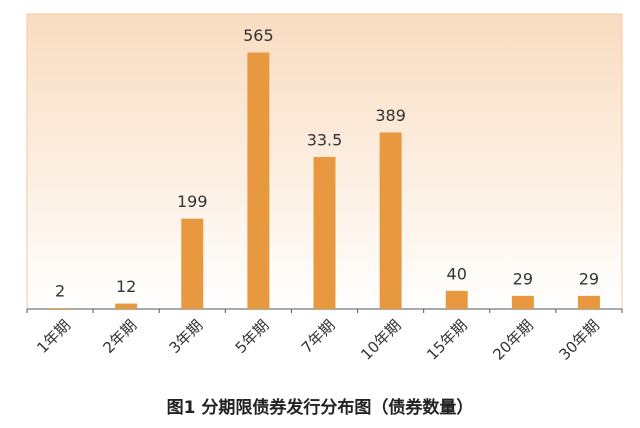 This screenshot has width=640, height=428. I want to click on data-label: 199, so click(192, 201).